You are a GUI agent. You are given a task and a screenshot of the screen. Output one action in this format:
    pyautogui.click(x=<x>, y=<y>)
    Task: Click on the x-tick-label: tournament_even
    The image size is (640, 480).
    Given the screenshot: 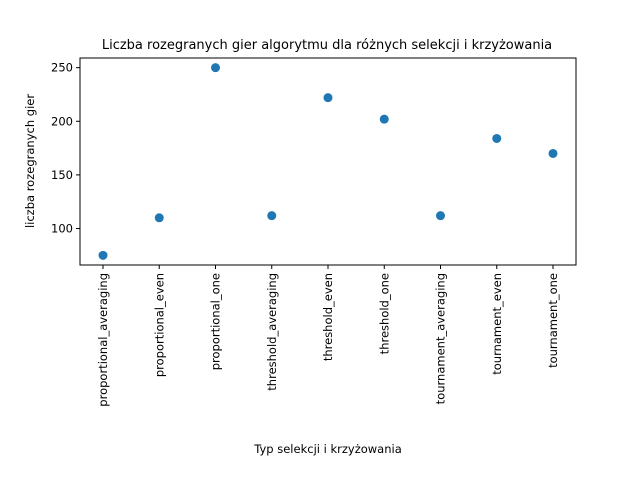 What is the action you would take?
    pyautogui.click(x=497, y=324)
    